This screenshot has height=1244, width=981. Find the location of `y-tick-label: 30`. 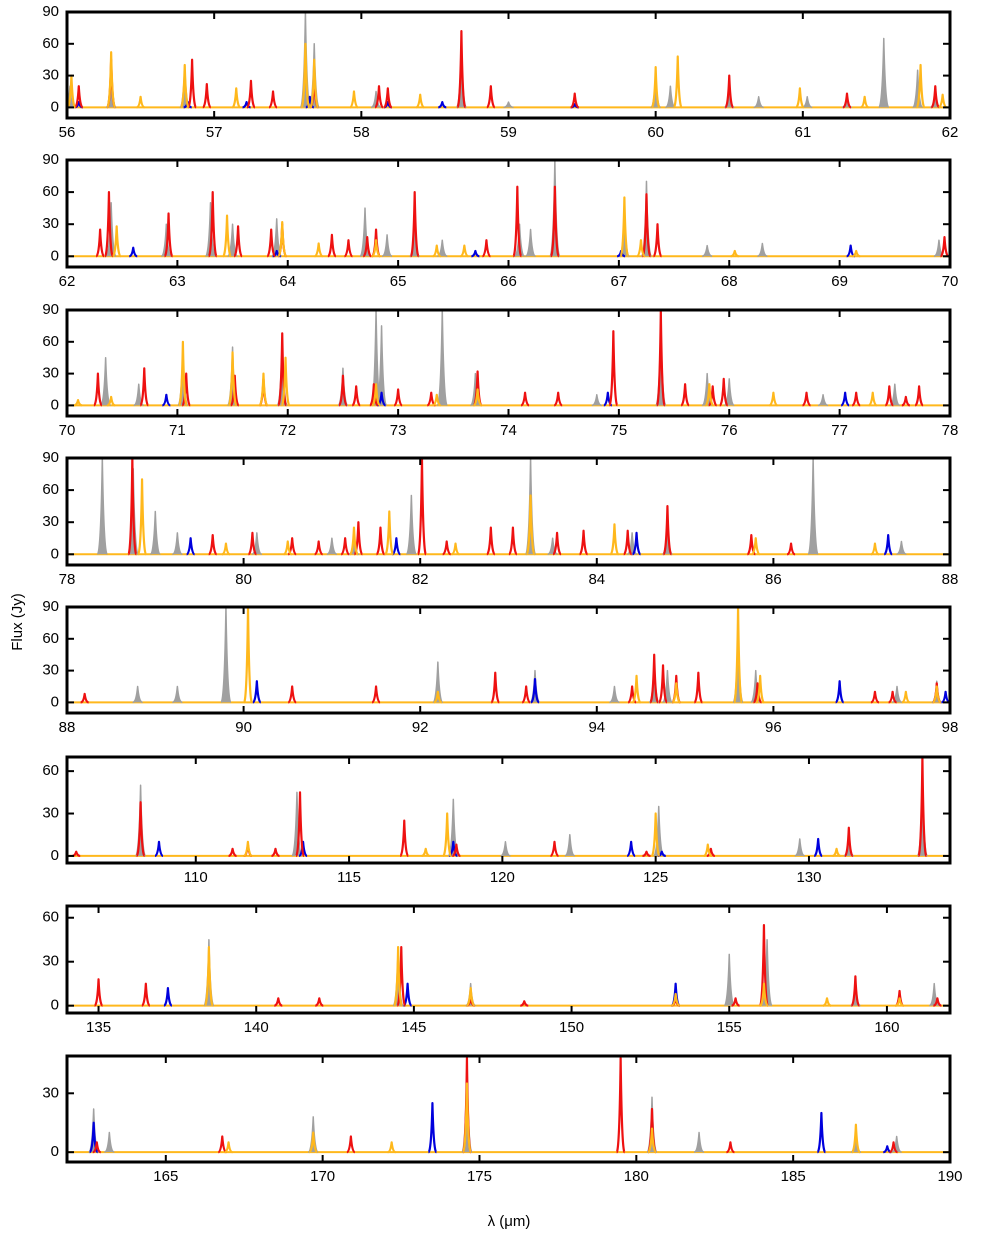

y-tick-label: 30 is located at coordinates (50, 670).